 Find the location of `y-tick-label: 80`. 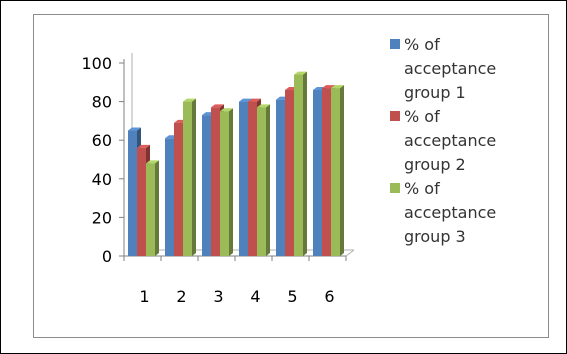

y-tick-label: 80 is located at coordinates (102, 102).